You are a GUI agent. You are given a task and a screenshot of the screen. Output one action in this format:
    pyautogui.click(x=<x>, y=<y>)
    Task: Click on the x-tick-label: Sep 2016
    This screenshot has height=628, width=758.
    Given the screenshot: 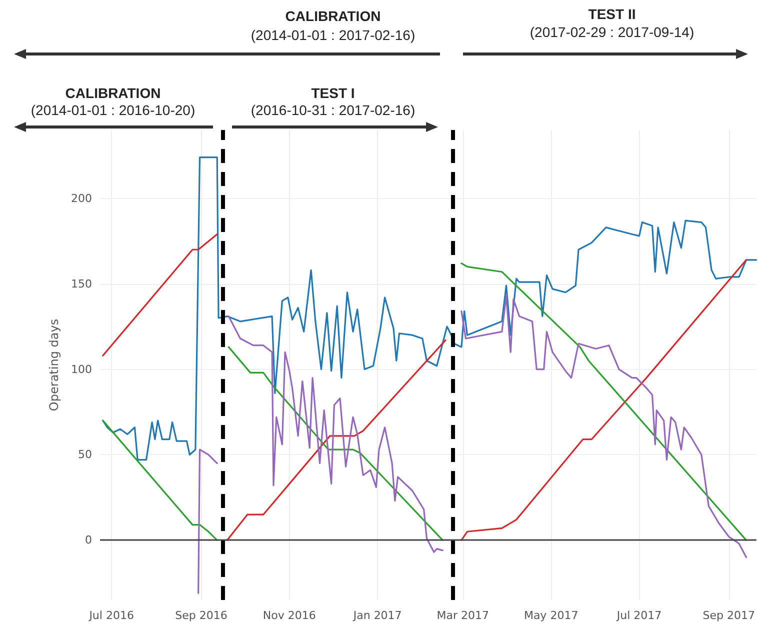 What is the action you would take?
    pyautogui.click(x=201, y=615)
    